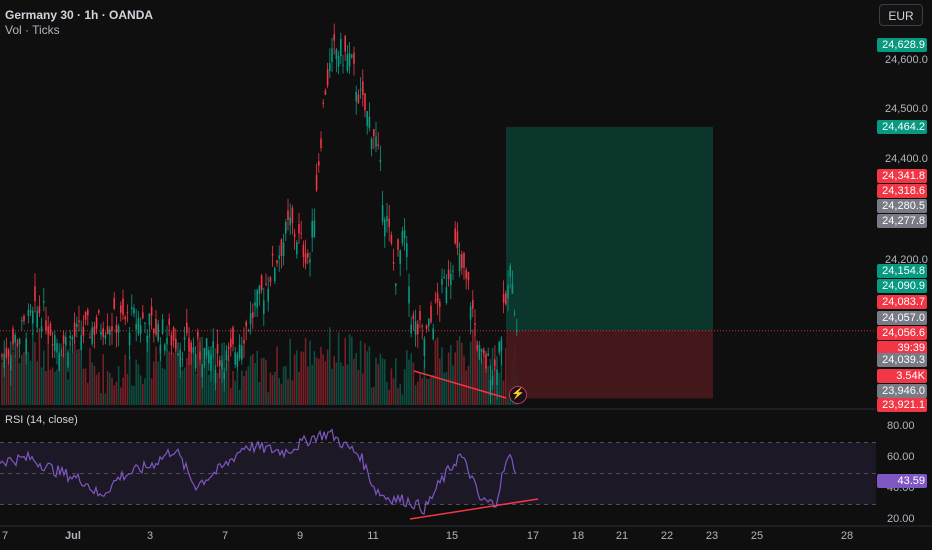 The width and height of the screenshot is (932, 550). I want to click on time-axis-label: 22, so click(667, 536).